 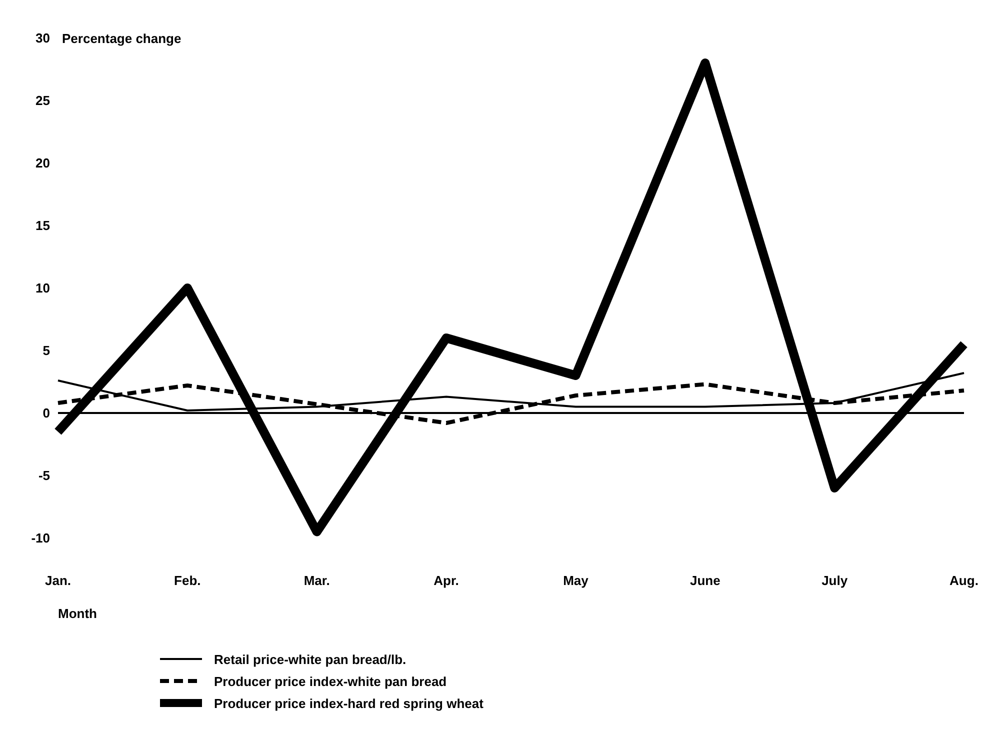 What do you see at coordinates (46, 413) in the screenshot?
I see `y-tick-label: 0` at bounding box center [46, 413].